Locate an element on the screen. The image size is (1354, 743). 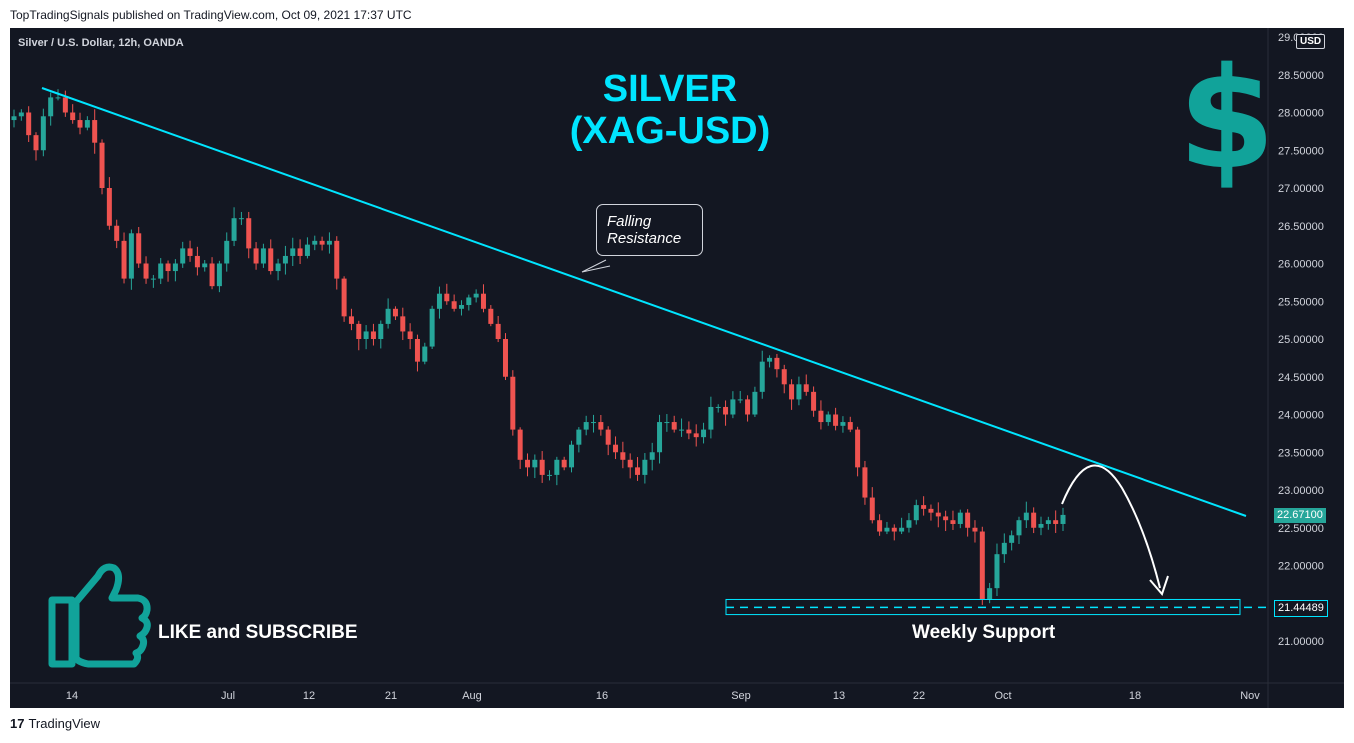
y-tick-label: 22.50000 is located at coordinates (1301, 529).